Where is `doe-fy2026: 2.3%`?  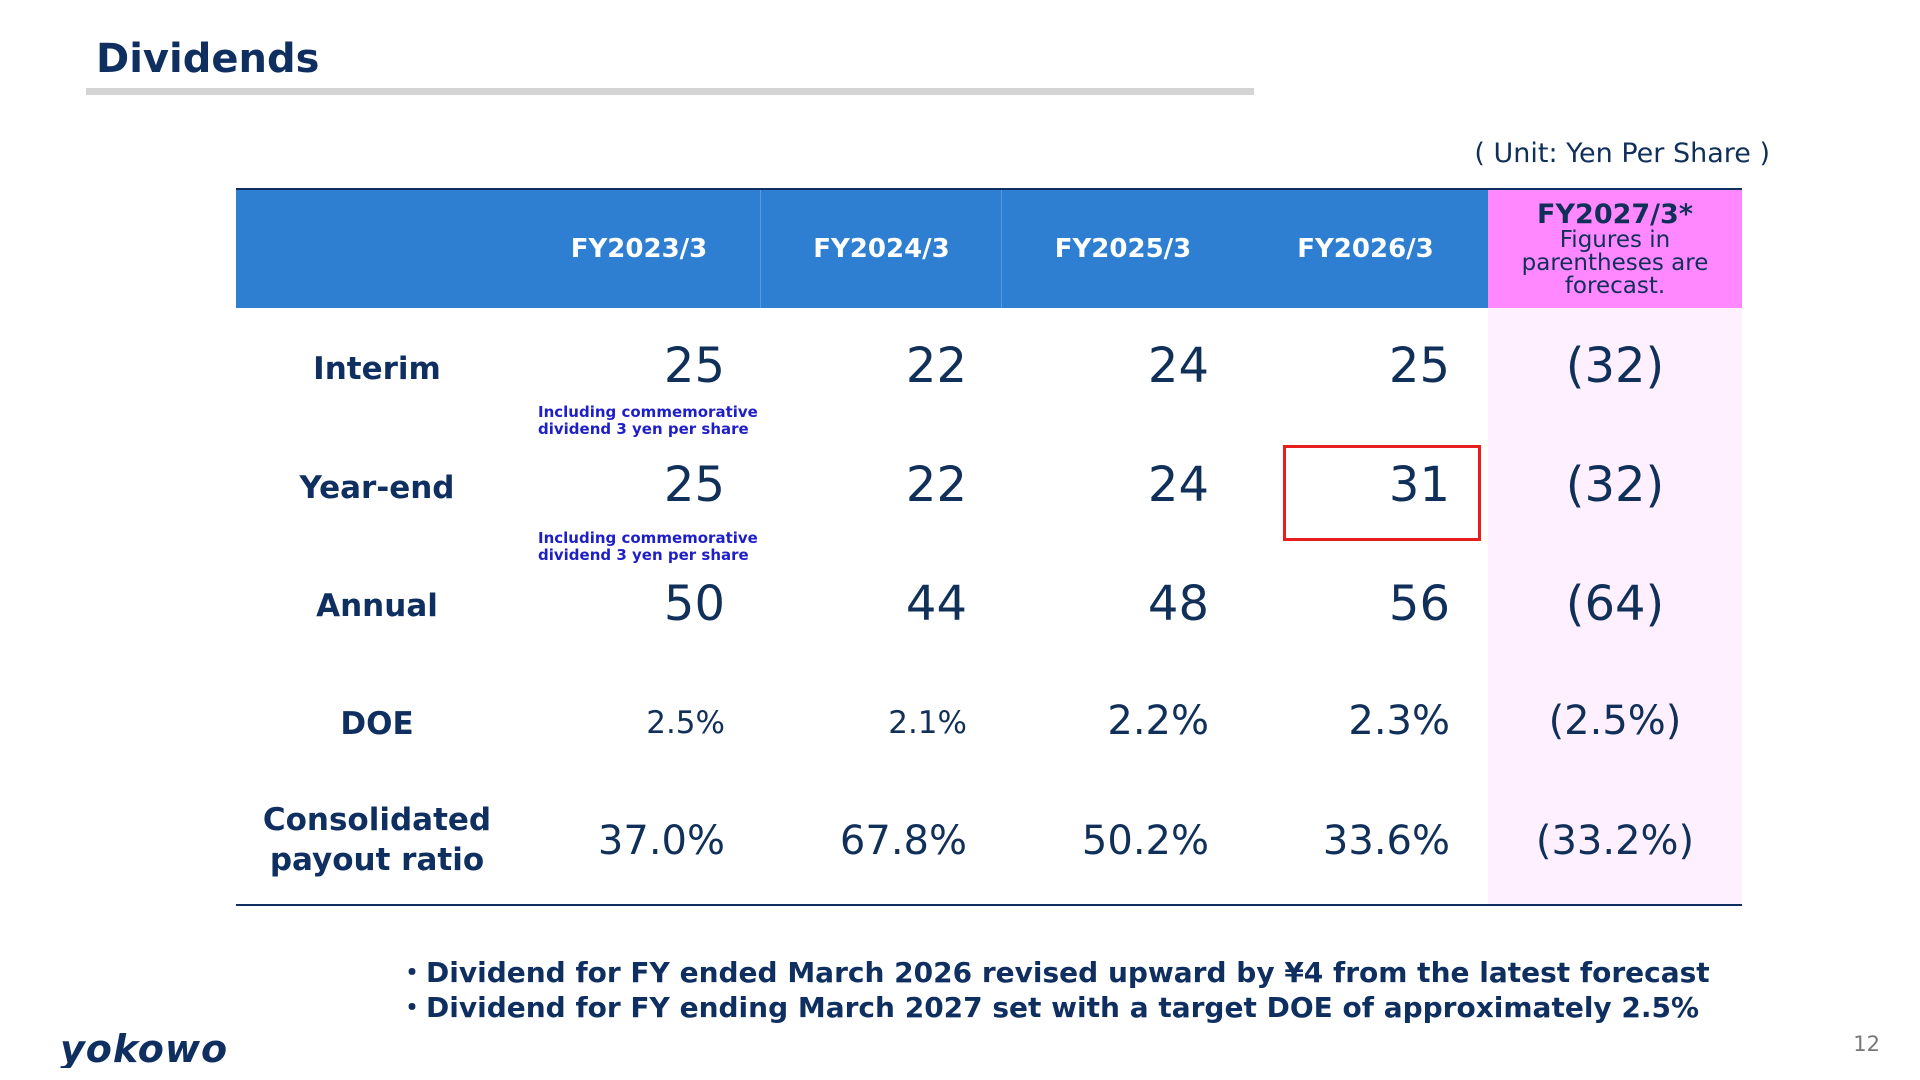
doe-fy2026: 2.3% is located at coordinates (1399, 721).